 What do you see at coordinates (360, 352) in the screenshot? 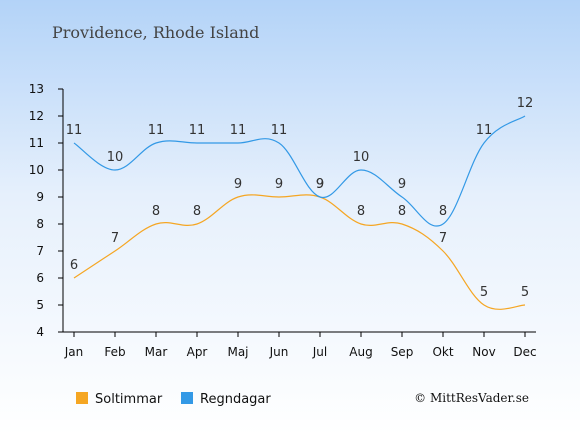
I see `x-tick-label: Aug` at bounding box center [360, 352].